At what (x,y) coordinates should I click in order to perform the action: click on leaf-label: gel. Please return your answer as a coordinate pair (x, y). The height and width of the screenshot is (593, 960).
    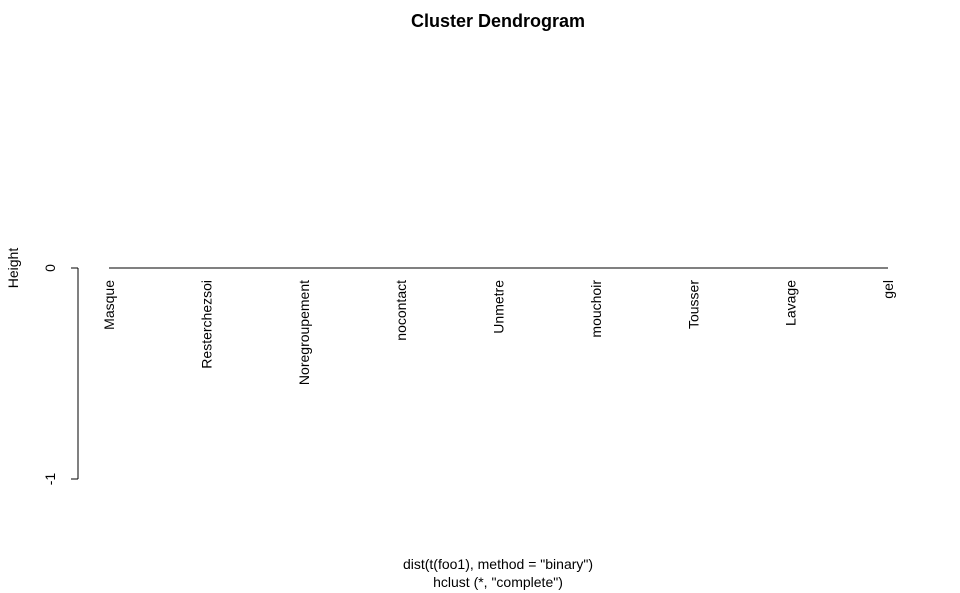
    Looking at the image, I should click on (888, 289).